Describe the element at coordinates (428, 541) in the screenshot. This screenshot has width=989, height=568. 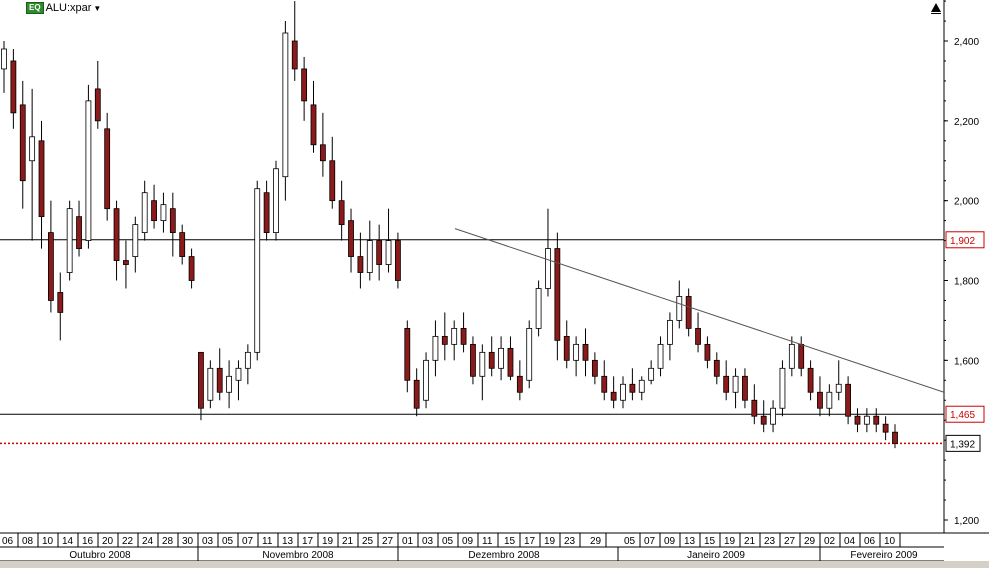
I see `x-day-label: 03` at that location.